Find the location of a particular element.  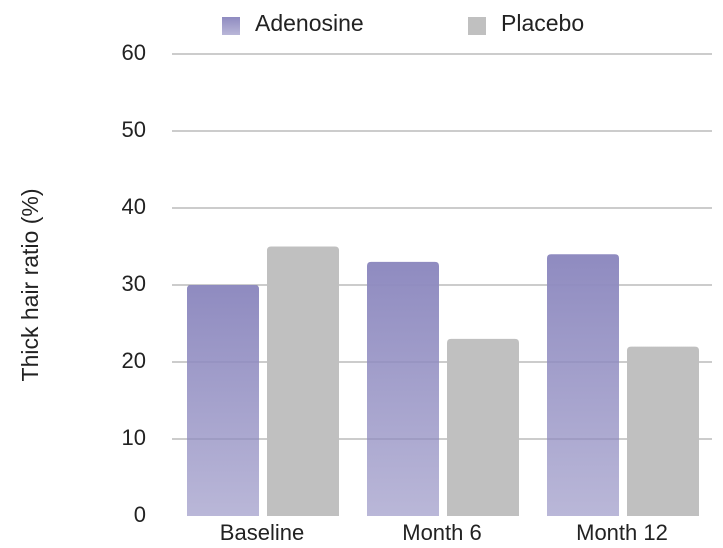

y-tick-label: 50 is located at coordinates (134, 129).